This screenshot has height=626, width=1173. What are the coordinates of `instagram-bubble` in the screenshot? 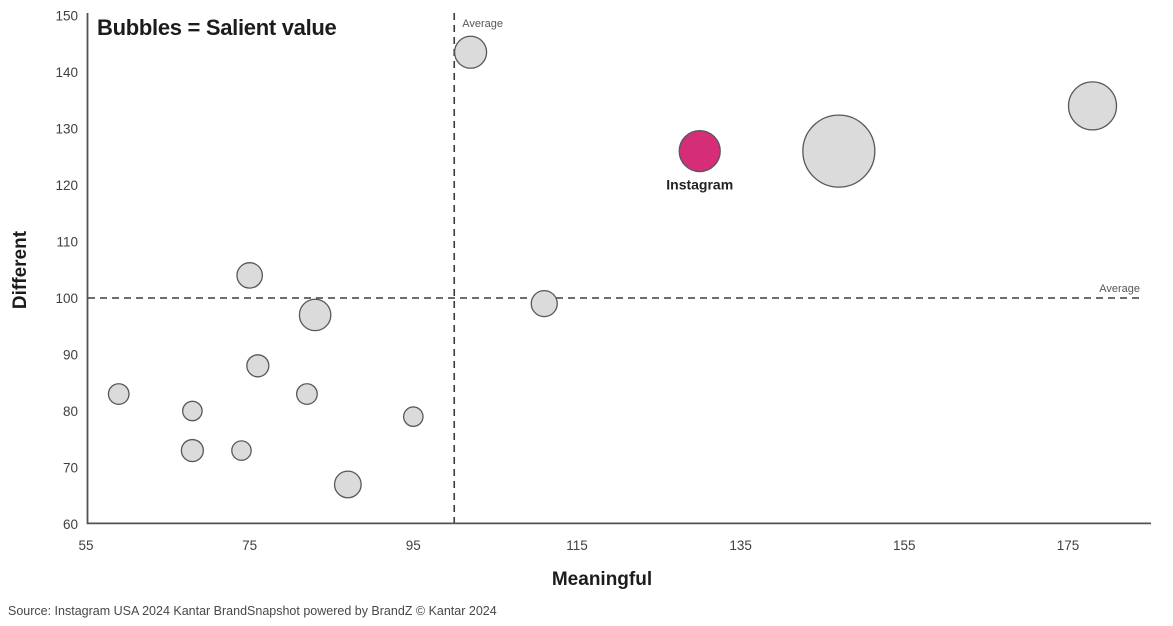 It's located at (699, 151).